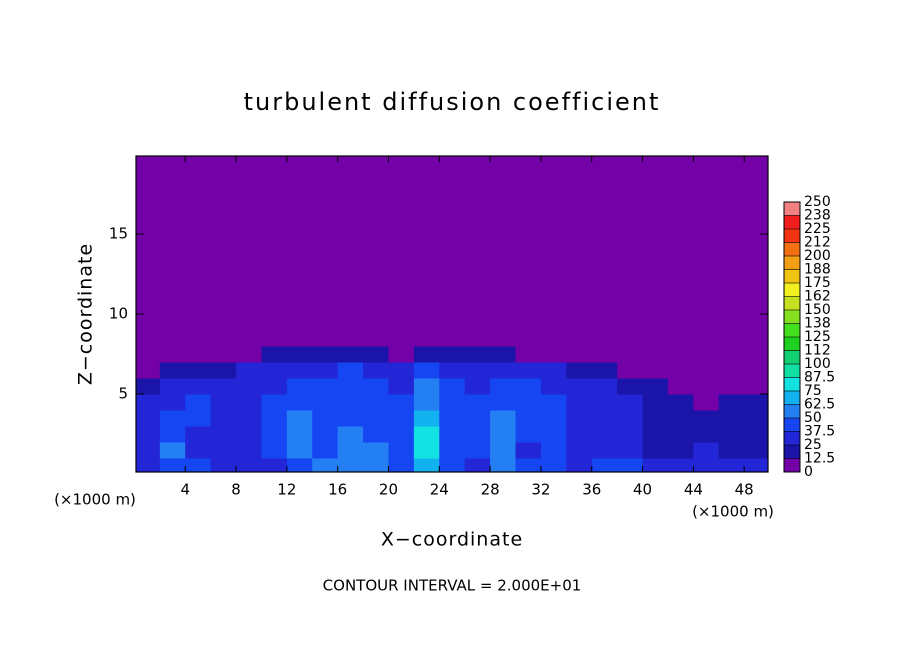 Image resolution: width=904 pixels, height=654 pixels. Describe the element at coordinates (86, 314) in the screenshot. I see `y-axis-label: Z−coordinate` at that location.